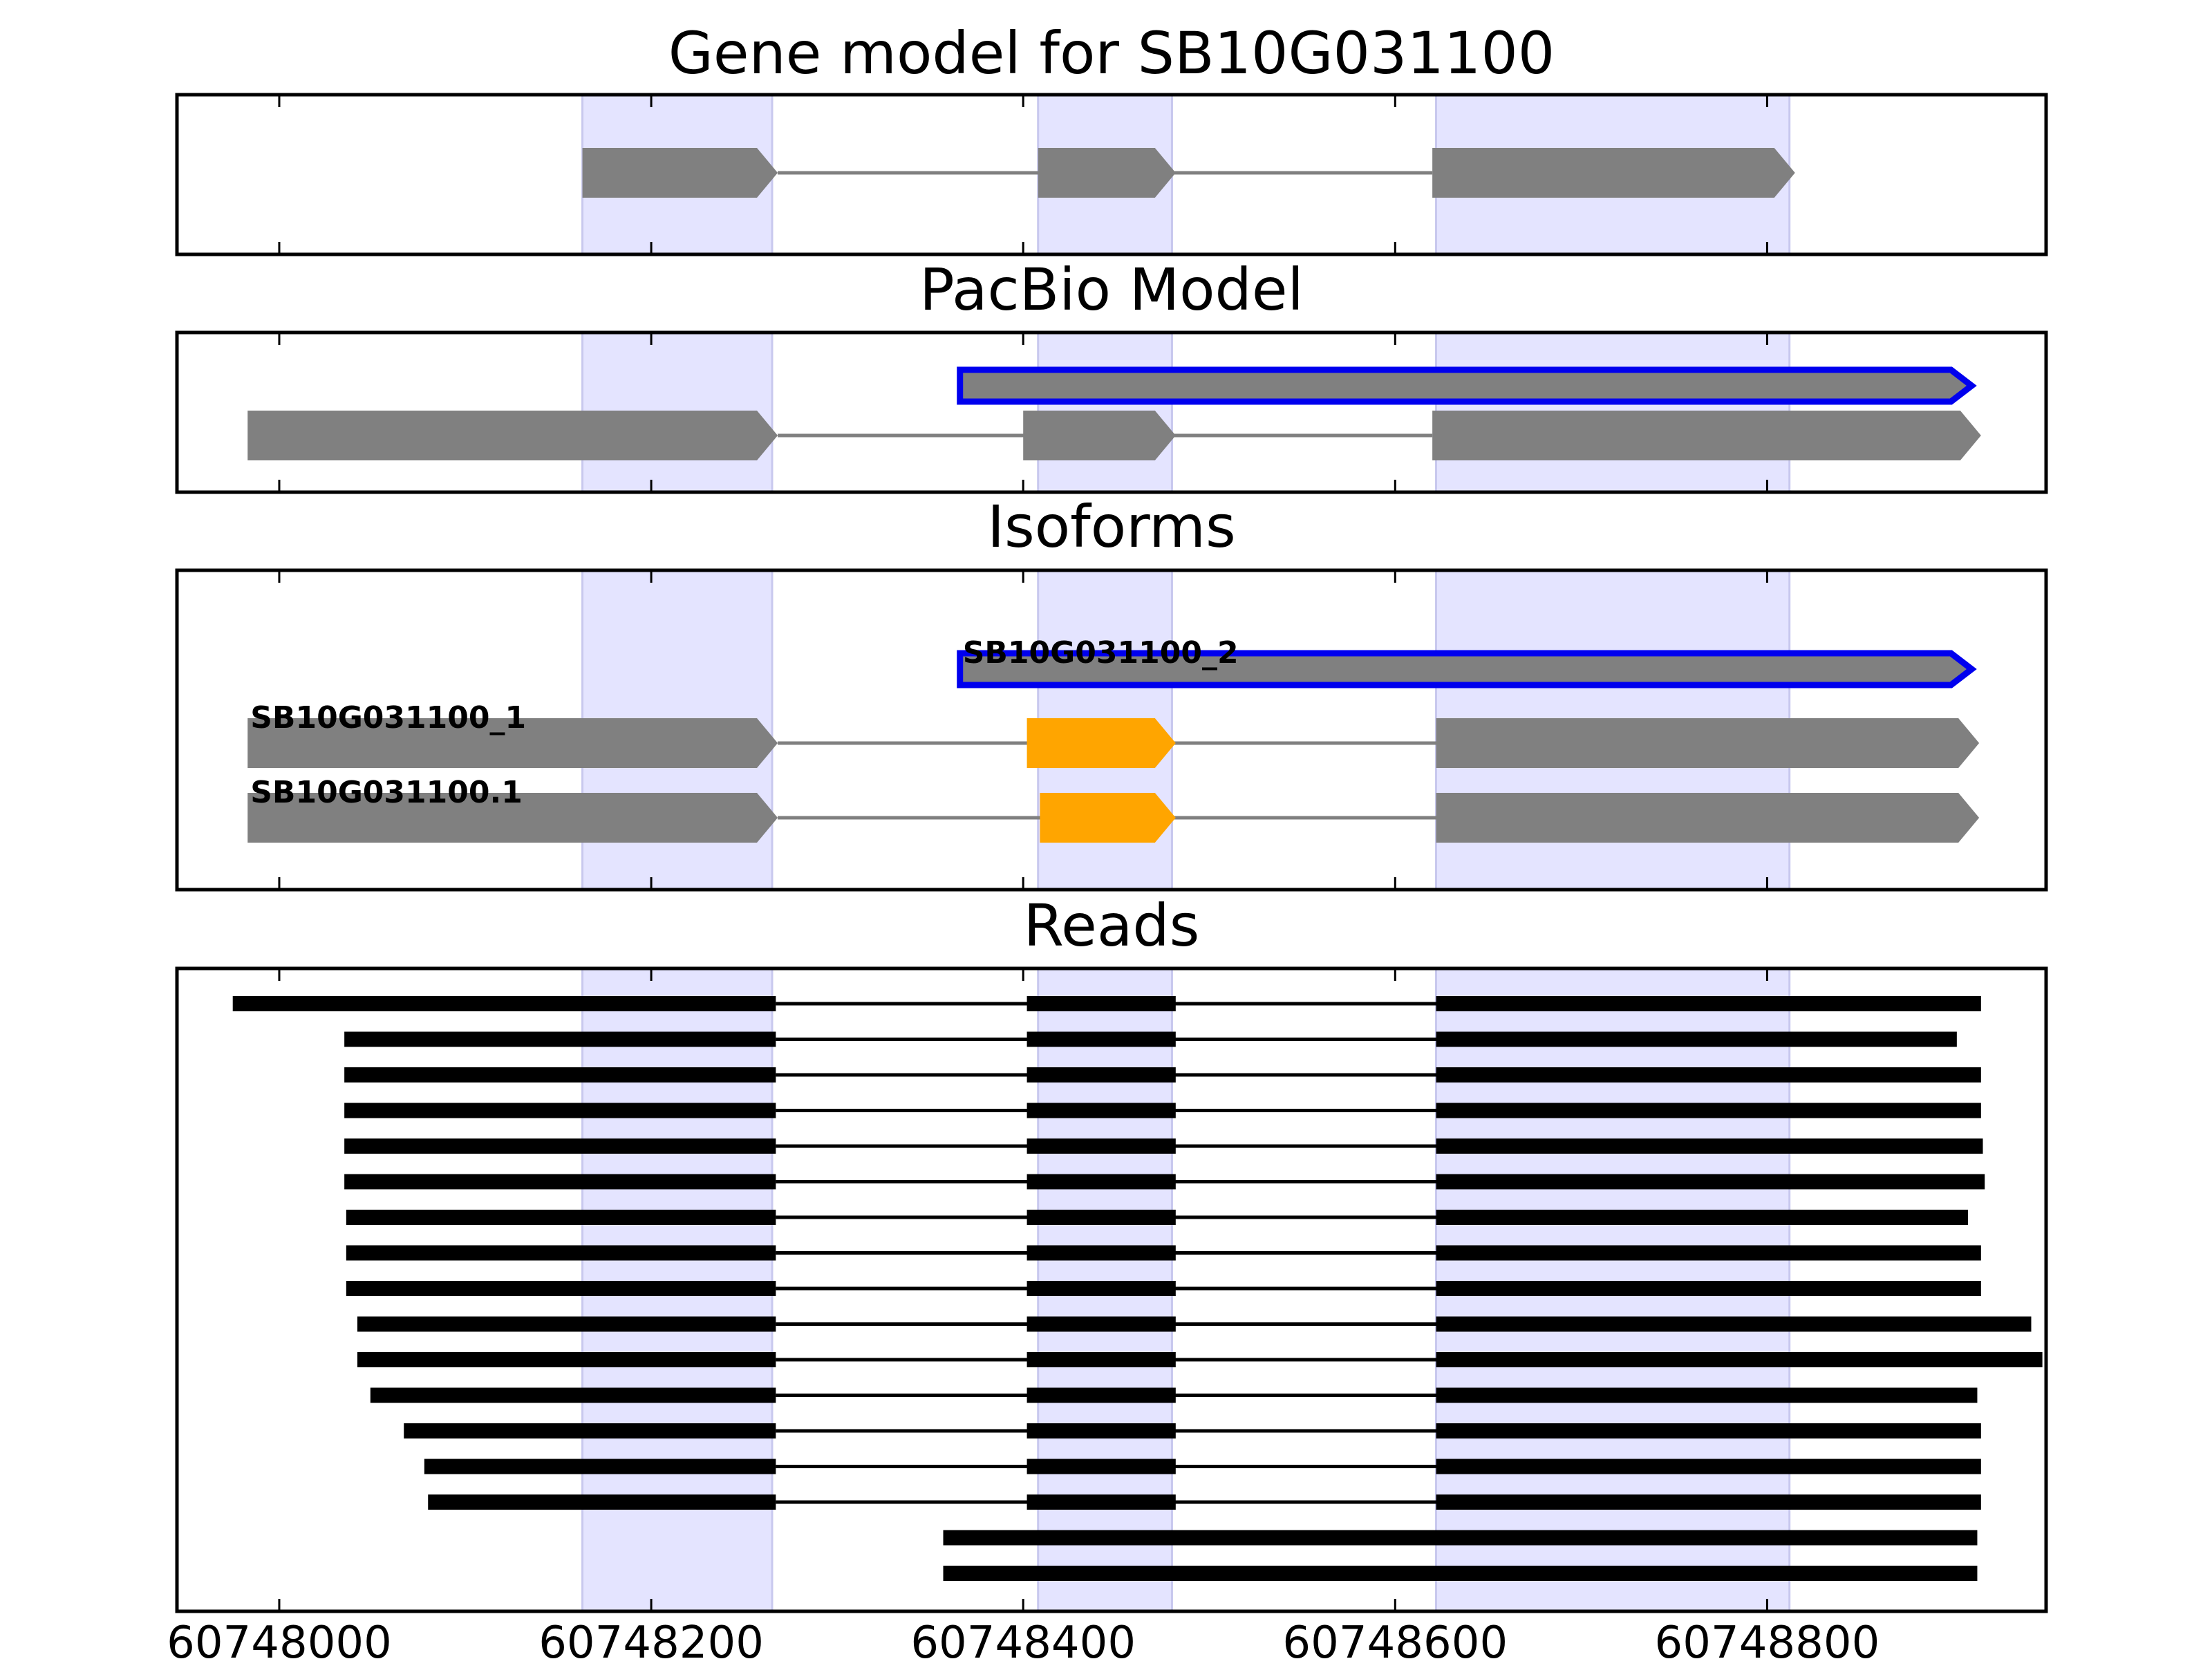 The width and height of the screenshot is (2212, 1659). I want to click on isoforms-title: Isoforms, so click(1111, 527).